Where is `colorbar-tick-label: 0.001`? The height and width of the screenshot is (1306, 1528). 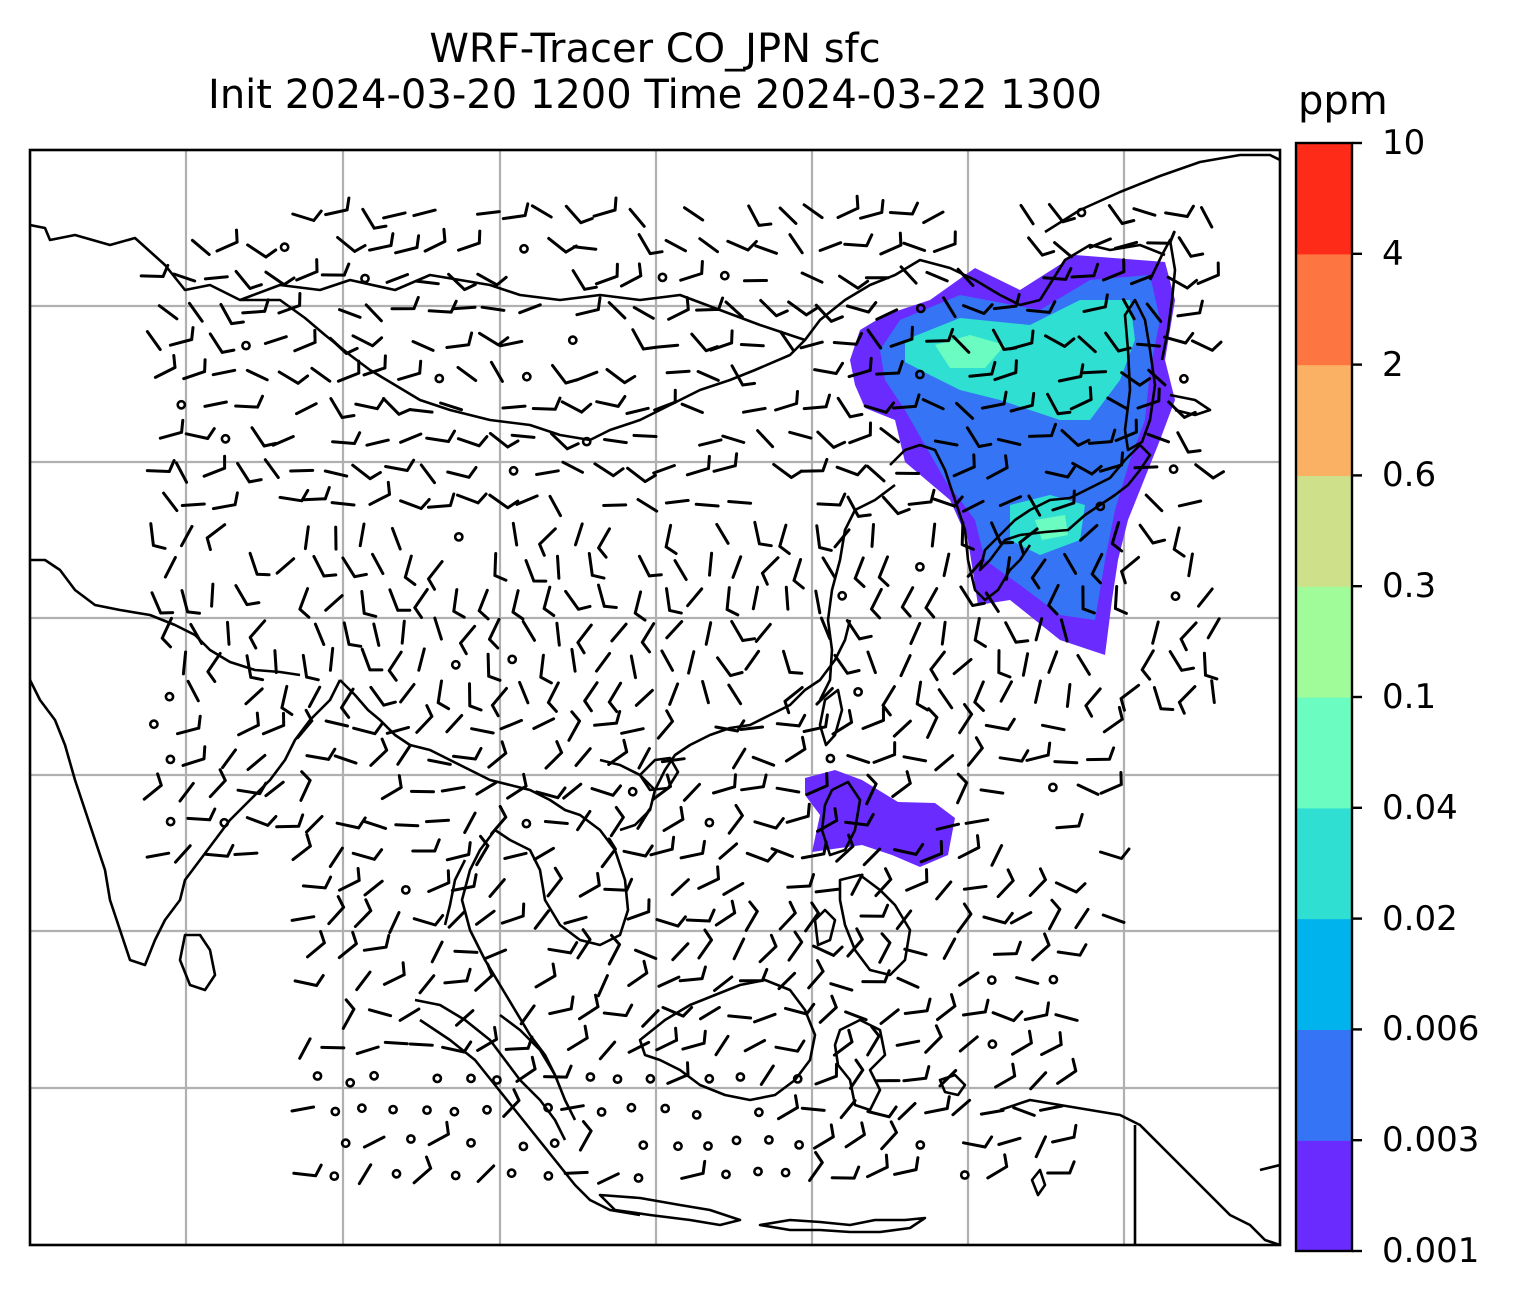
colorbar-tick-label: 0.001 is located at coordinates (1431, 1251).